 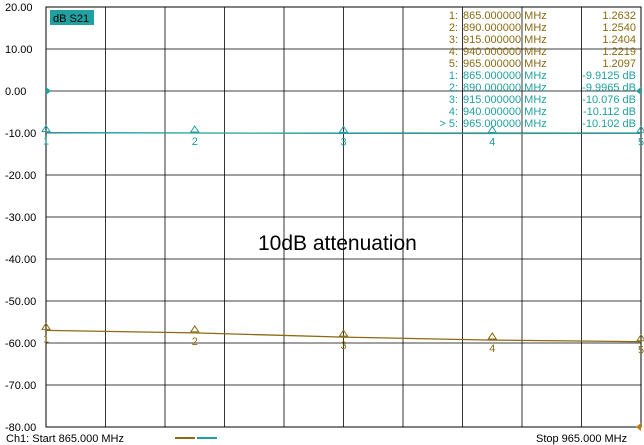 I want to click on y-tick-label: 20.00, so click(x=19, y=8).